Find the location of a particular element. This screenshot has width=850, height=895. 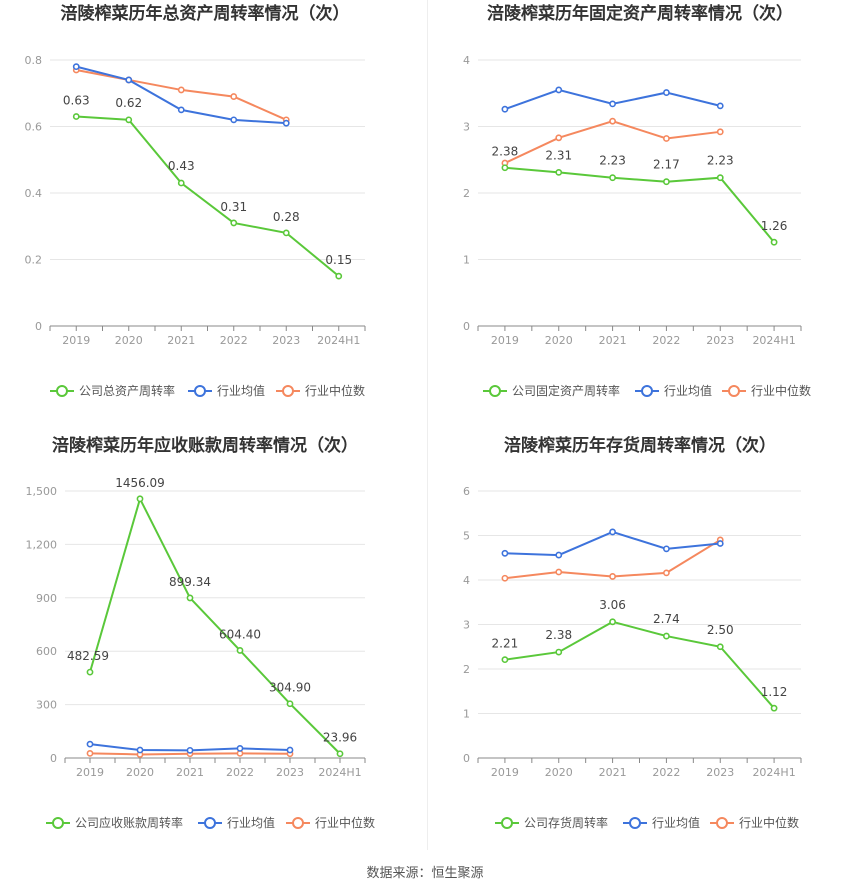

chart-title: 涪陵榨菜历年总资产周转率情况（次） is located at coordinates (205, 13).